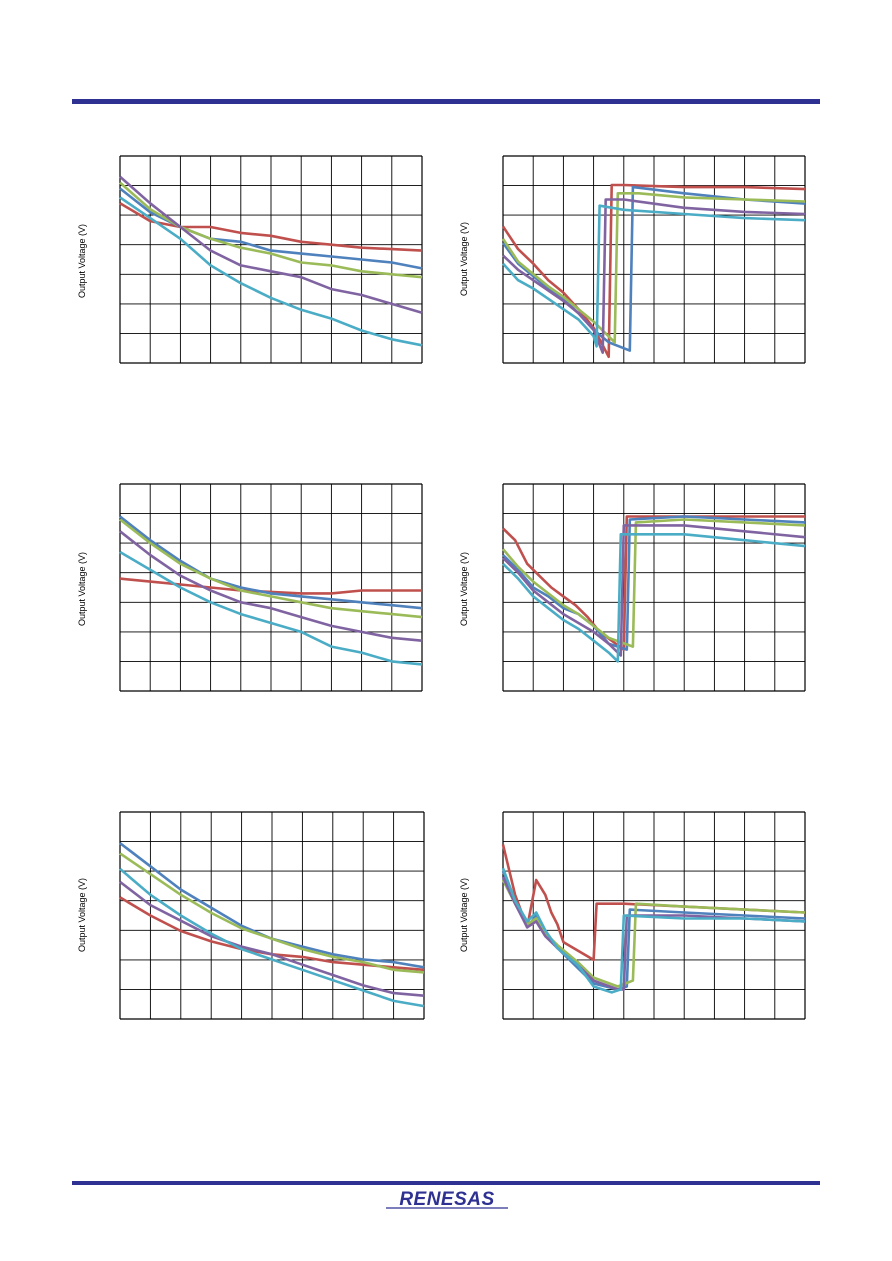 This screenshot has height=1261, width=892. I want to click on footer-rule, so click(446, 1183).